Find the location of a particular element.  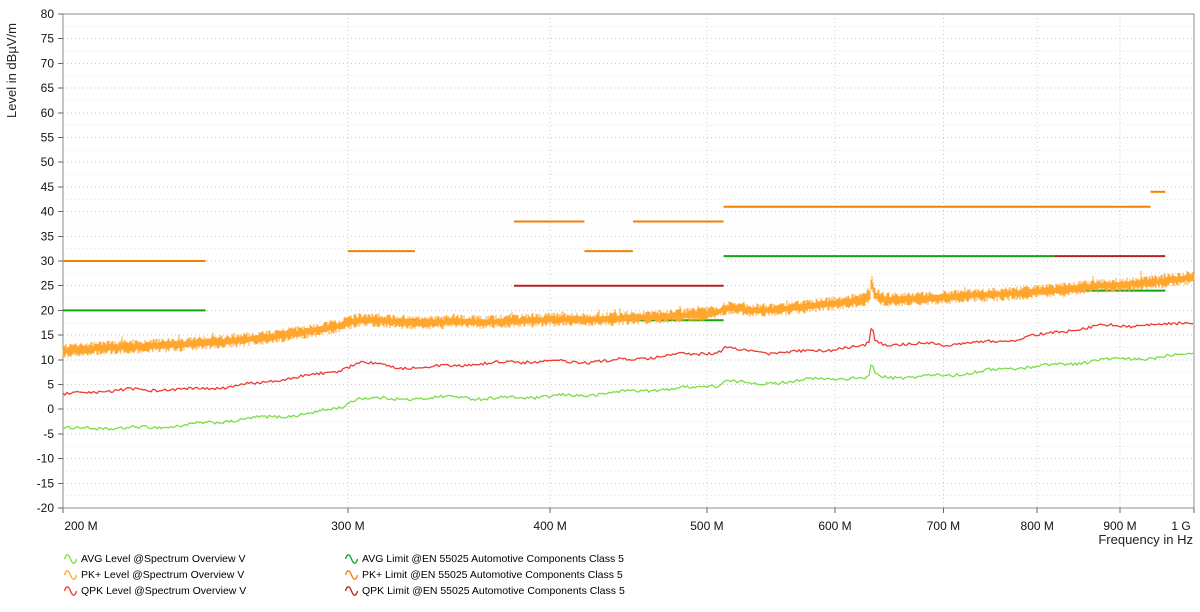

y-tick-label: 65 is located at coordinates (48, 88).